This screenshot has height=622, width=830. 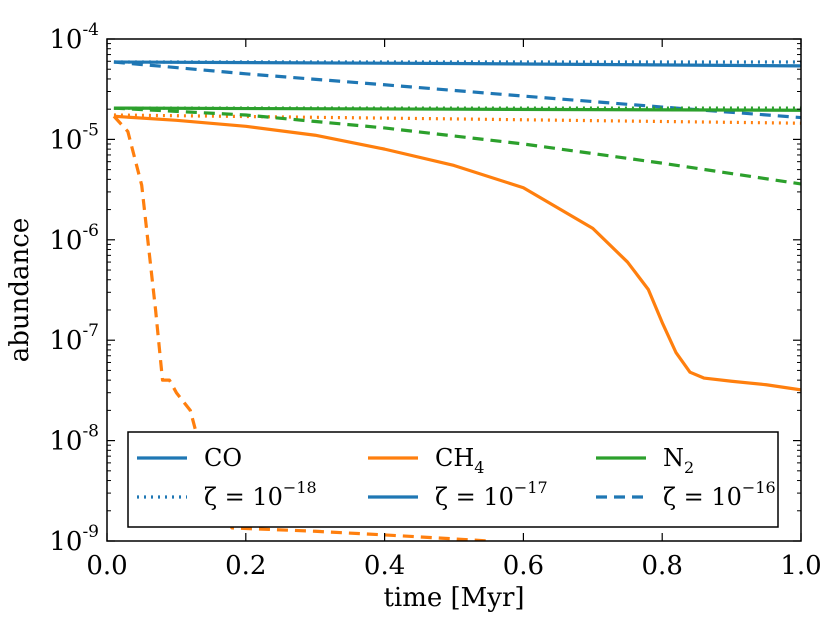 I want to click on y-tick-label: 10⁻⁶, so click(x=74, y=238).